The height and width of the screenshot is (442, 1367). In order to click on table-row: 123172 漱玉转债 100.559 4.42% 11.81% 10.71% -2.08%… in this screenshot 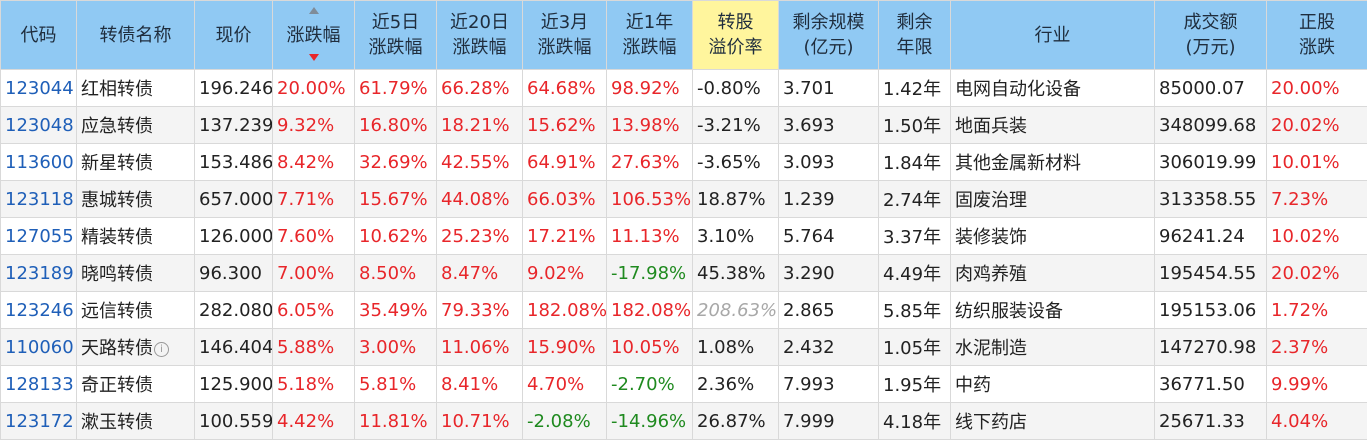, I will do `click(683, 421)`.